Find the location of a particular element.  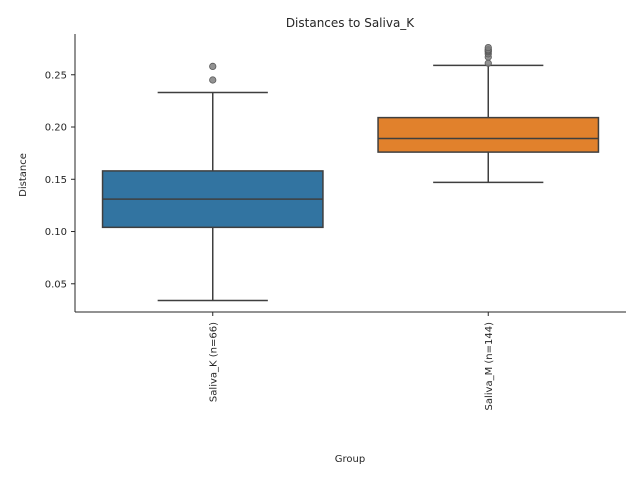

y-axis-label: Distance is located at coordinates (23, 175).